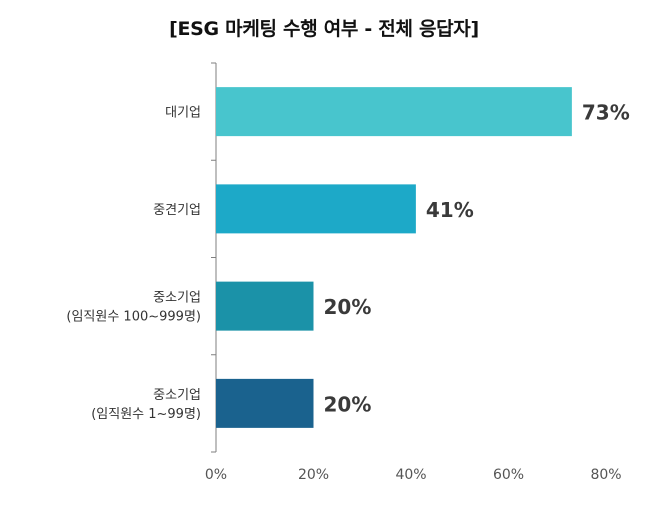 This screenshot has height=508, width=648. What do you see at coordinates (606, 113) in the screenshot?
I see `data-label: 73%` at bounding box center [606, 113].